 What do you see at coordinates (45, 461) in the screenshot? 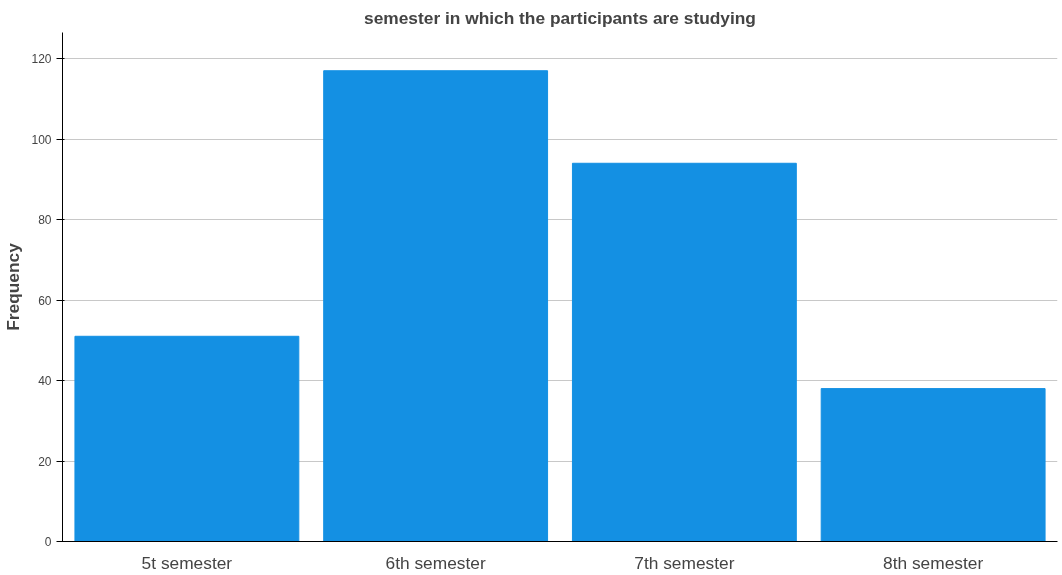
I see `y-tick-label: 20` at bounding box center [45, 461].